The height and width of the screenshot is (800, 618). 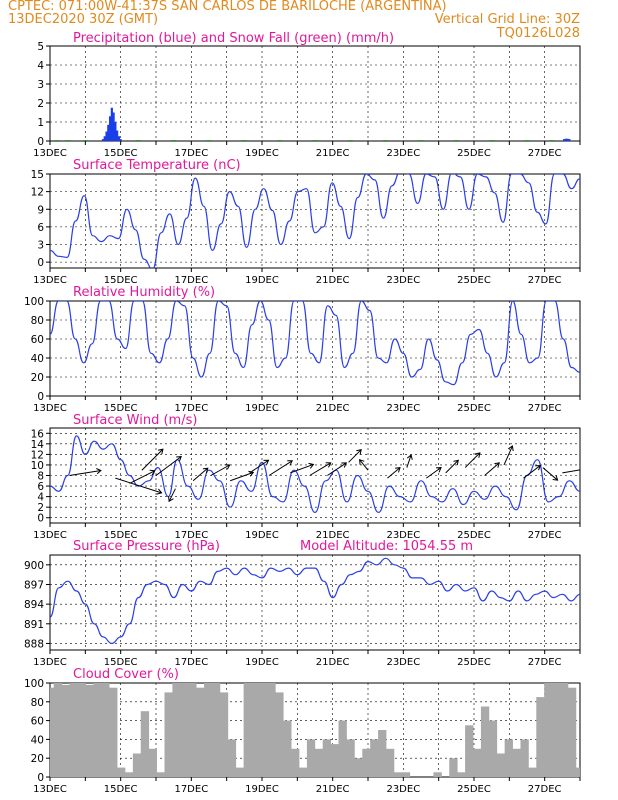 I want to click on rh-xtick-label: 21DEC, so click(x=333, y=408).